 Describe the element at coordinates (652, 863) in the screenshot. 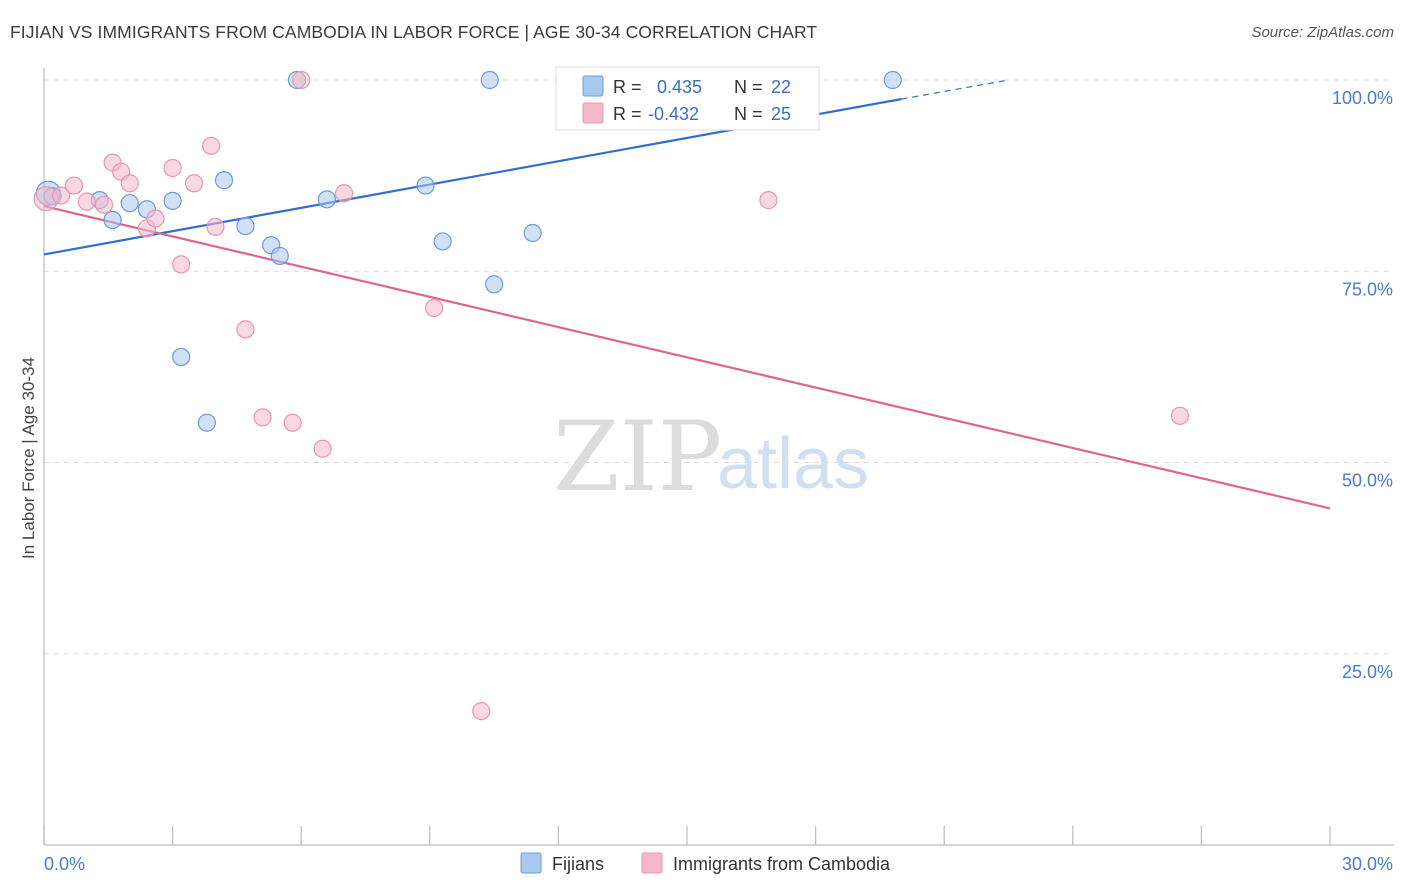

I see `legend-swatch-cambodia` at that location.